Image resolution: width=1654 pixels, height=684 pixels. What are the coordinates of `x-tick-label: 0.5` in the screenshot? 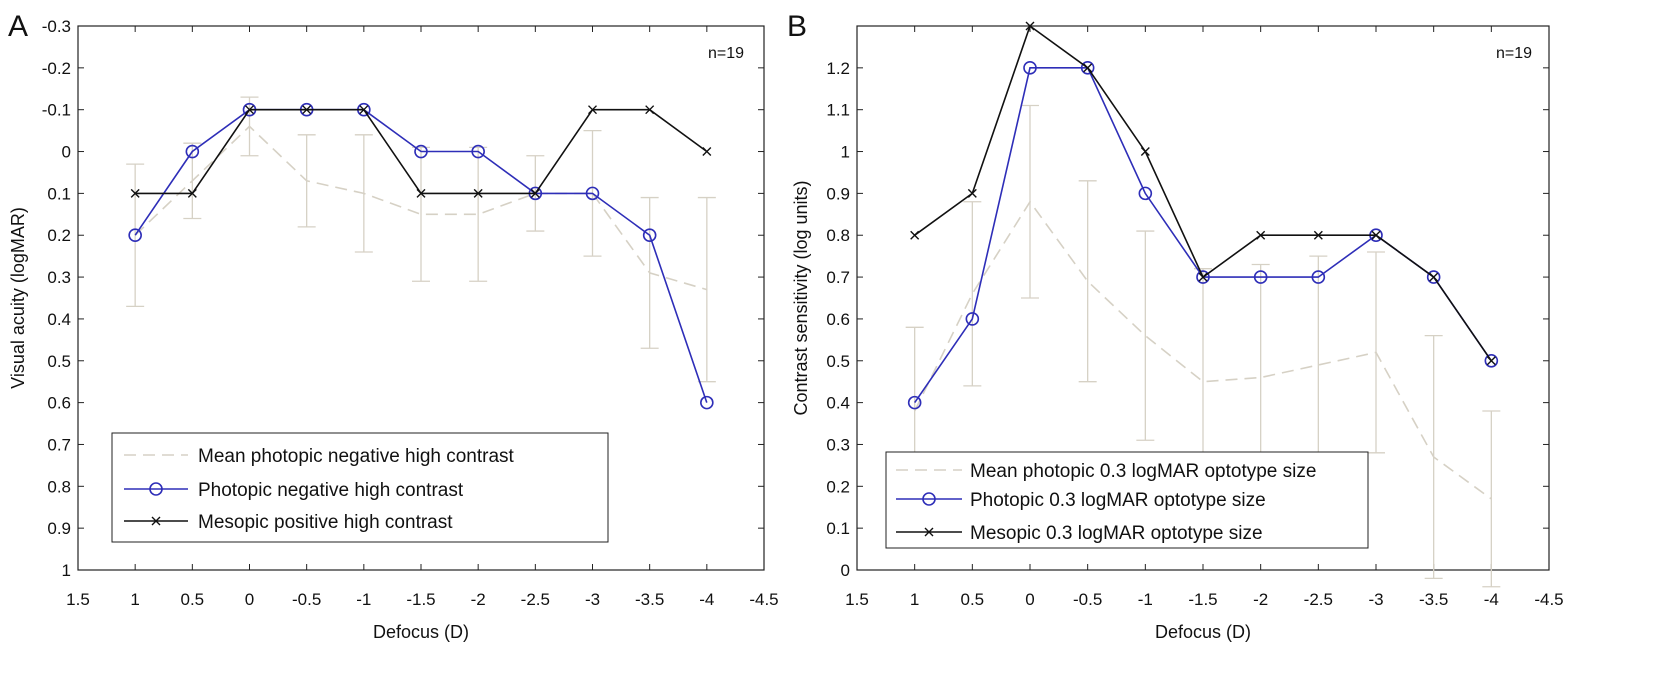 It's located at (193, 599).